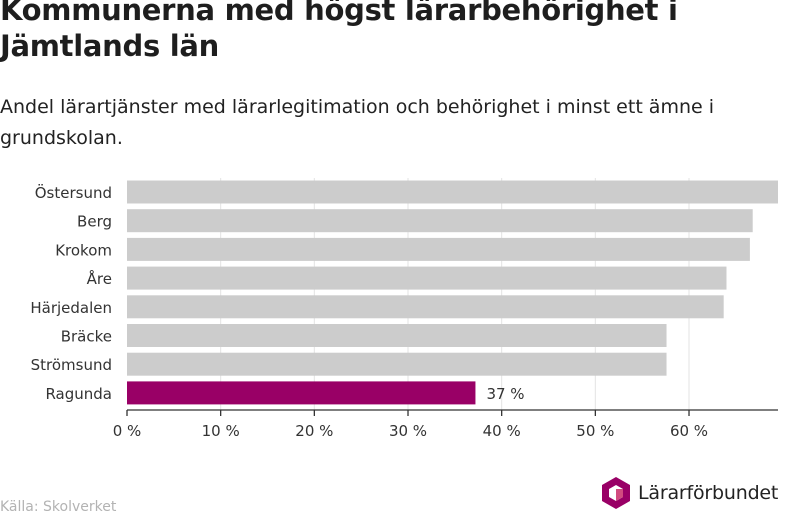  What do you see at coordinates (71, 308) in the screenshot?
I see `category-label-Härjedalen: Härjedalen` at bounding box center [71, 308].